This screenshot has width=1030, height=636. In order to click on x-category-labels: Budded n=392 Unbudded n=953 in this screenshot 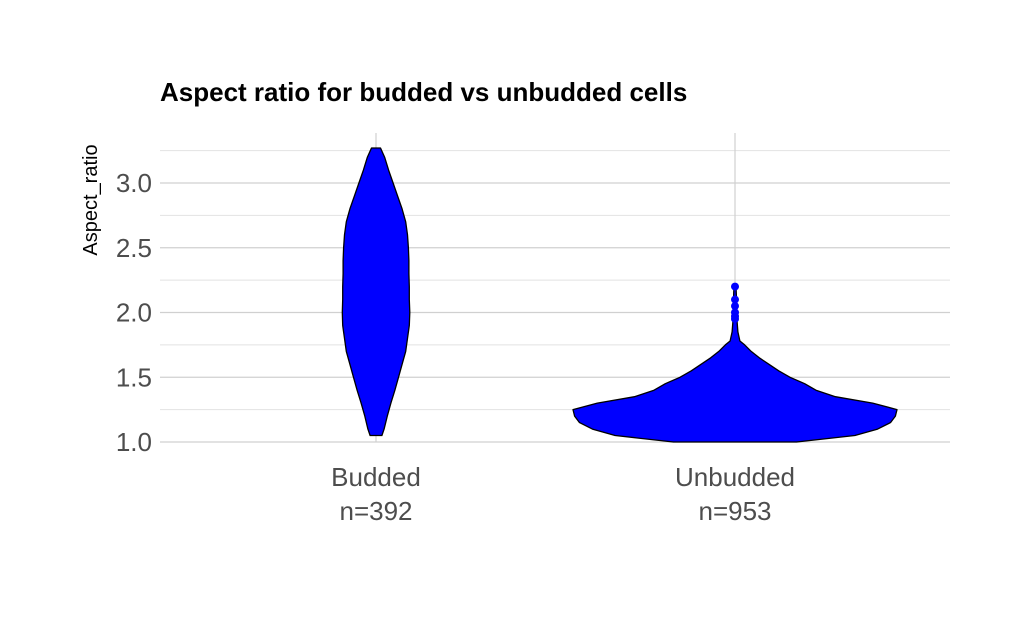, I will do `click(563, 494)`.